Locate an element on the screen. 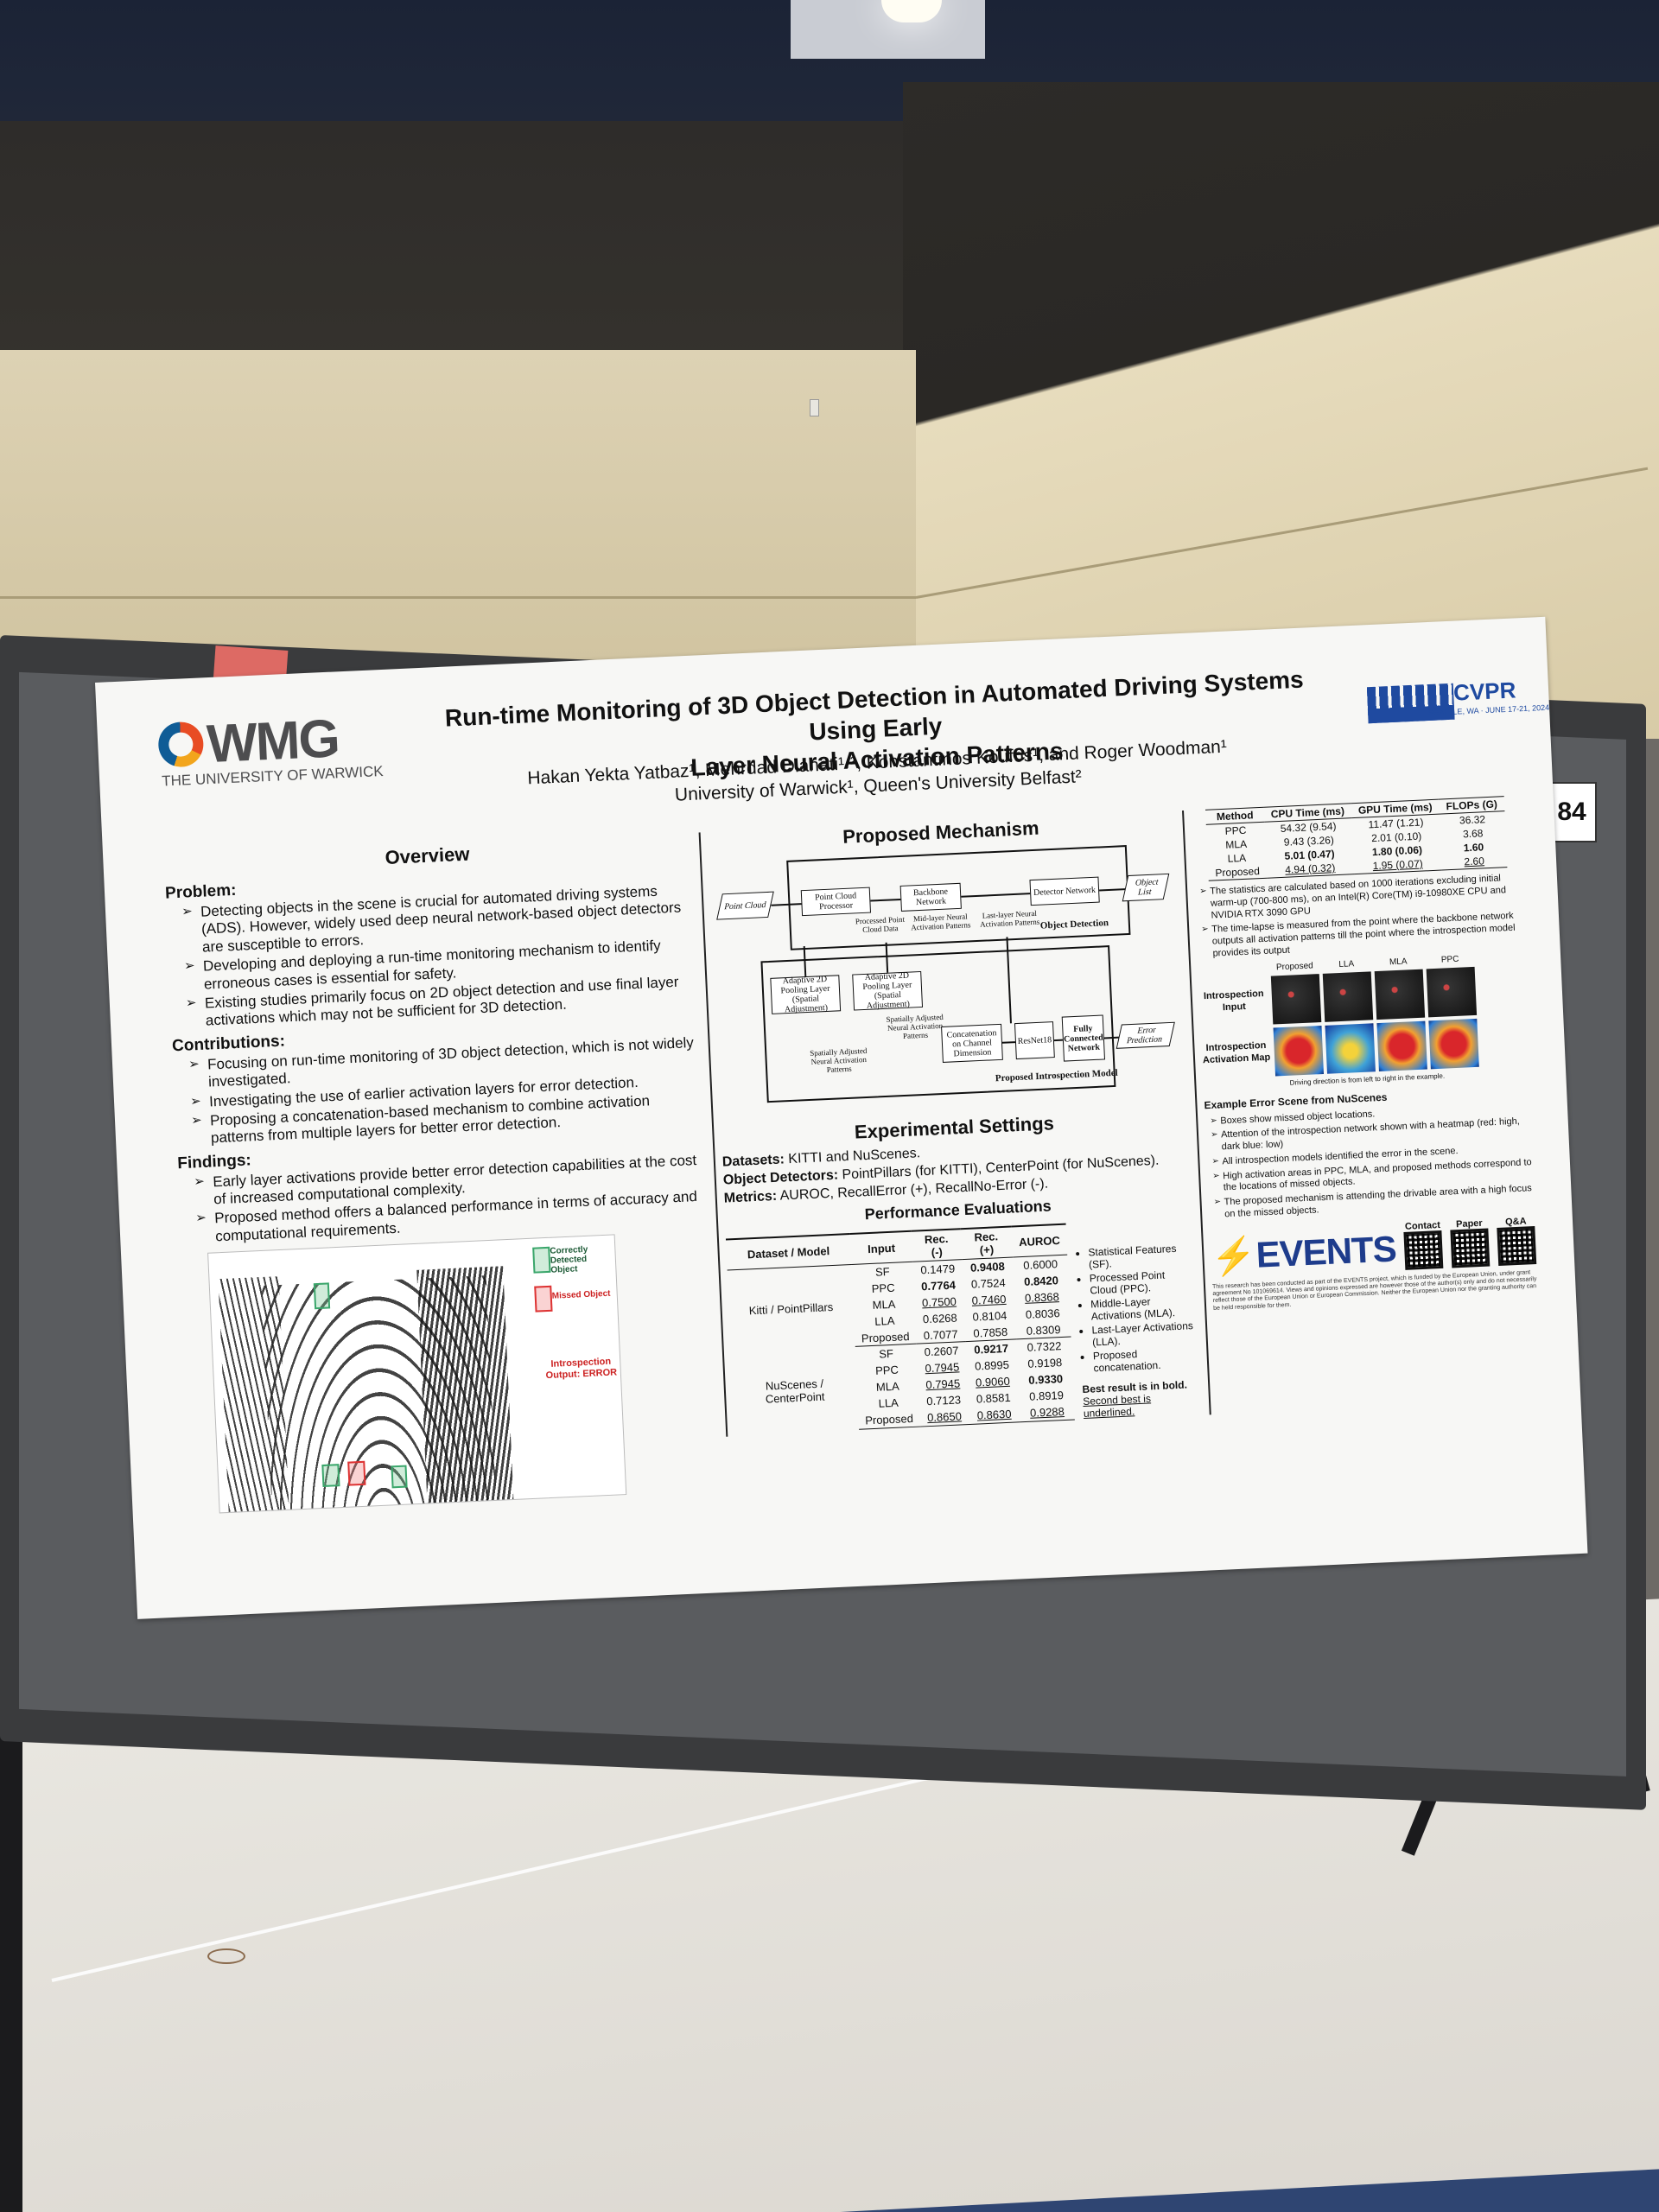  contact-label: Contact is located at coordinates (1422, 1225).